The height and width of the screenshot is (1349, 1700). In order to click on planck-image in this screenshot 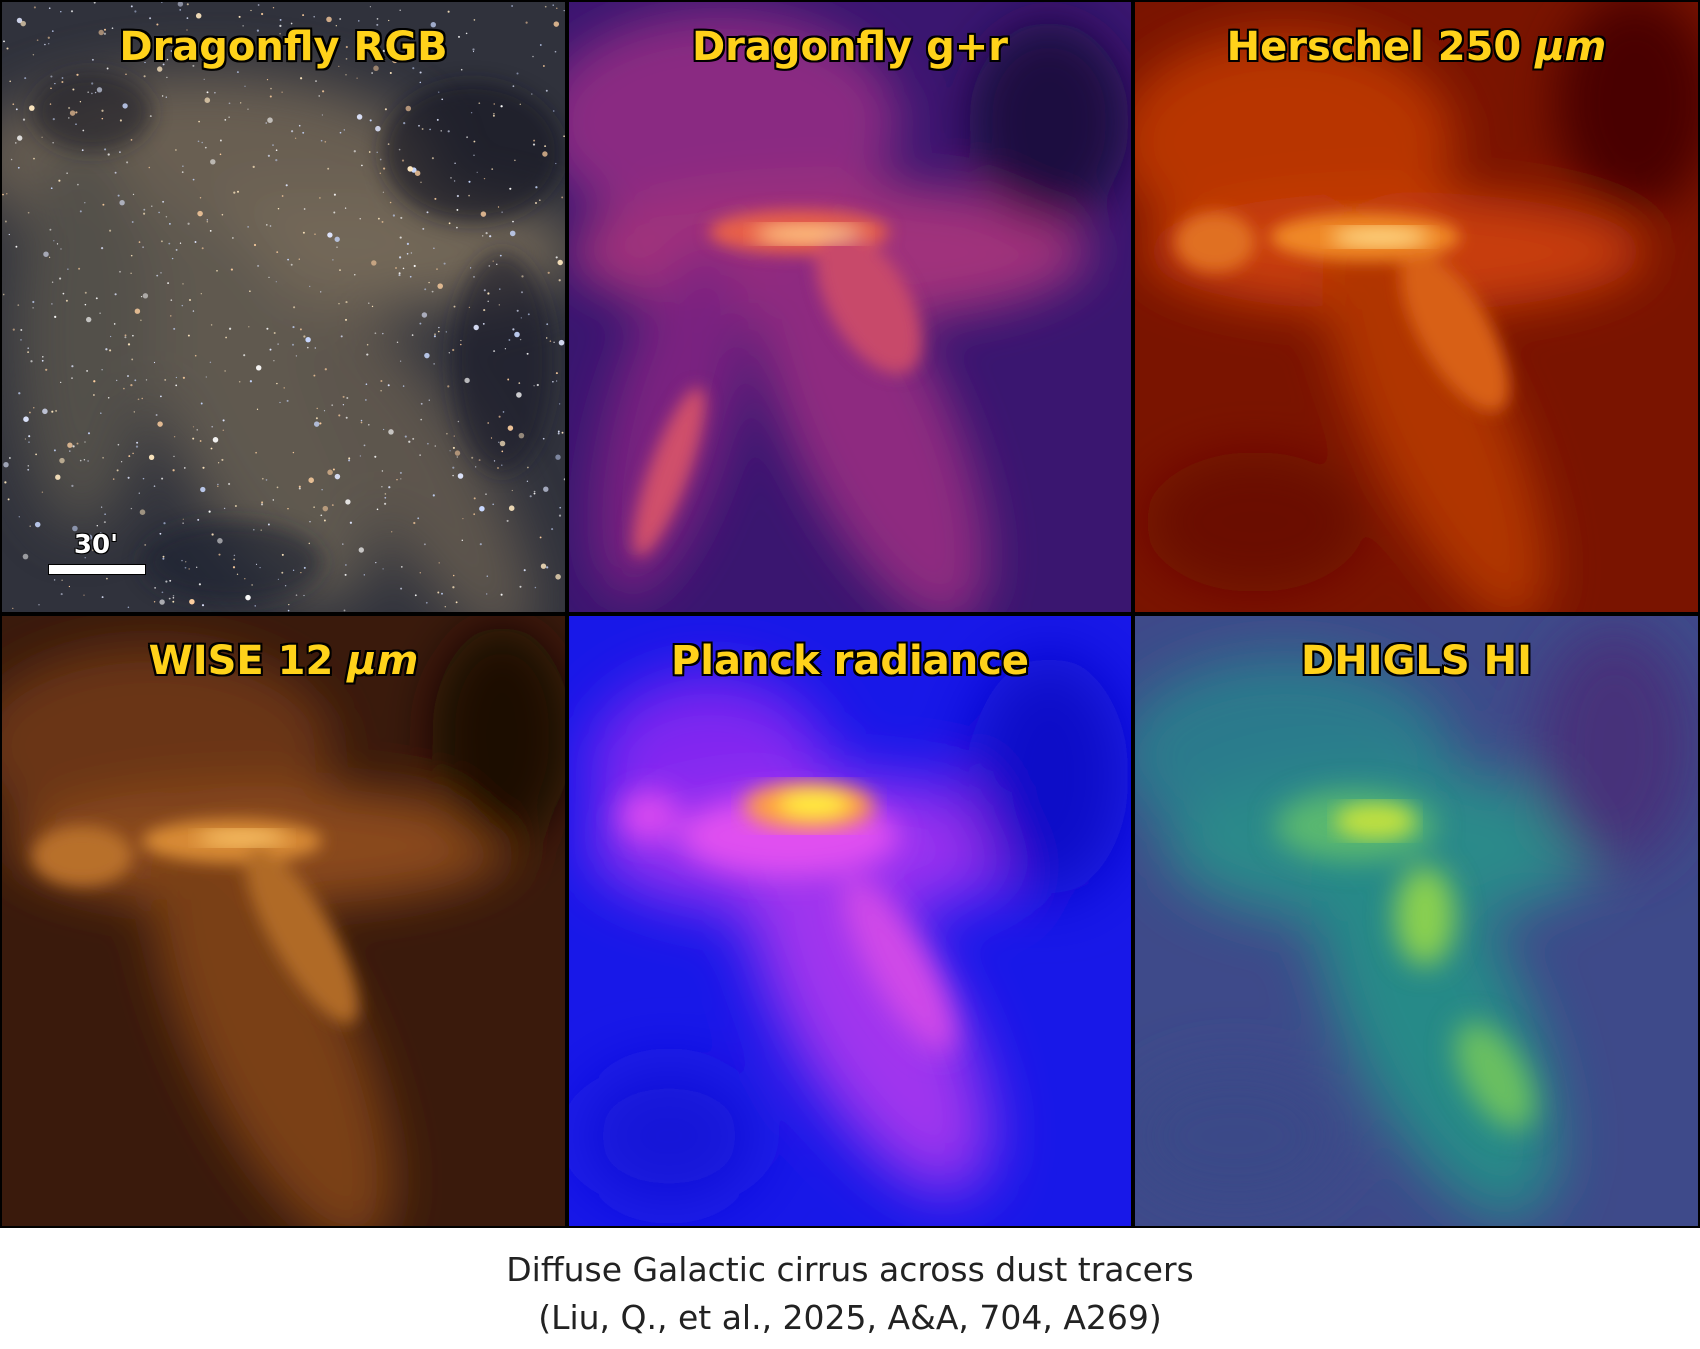, I will do `click(850, 921)`.